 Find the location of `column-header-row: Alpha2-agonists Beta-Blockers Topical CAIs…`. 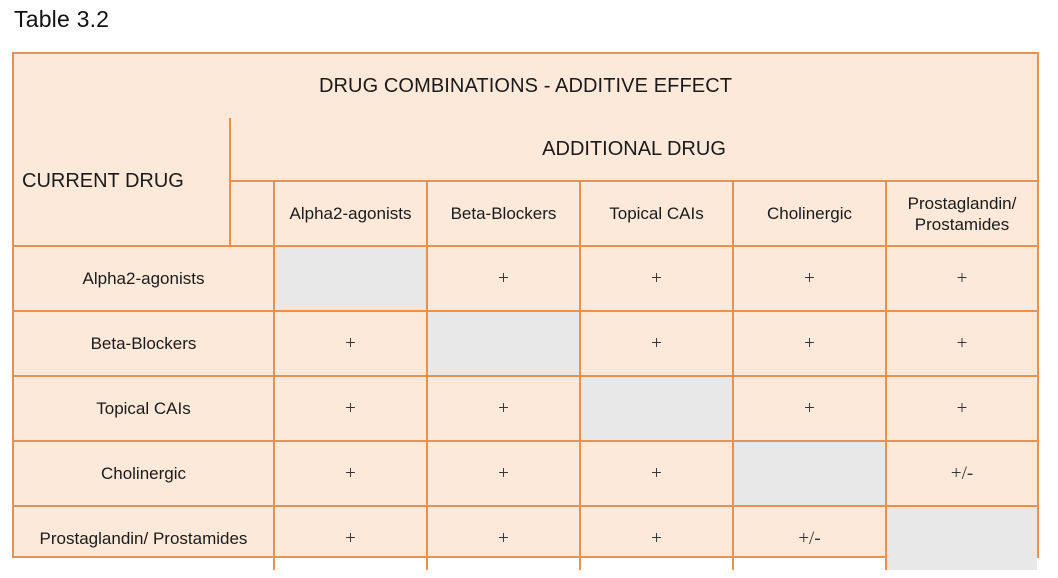

column-header-row: Alpha2-agonists Beta-Blockers Topical CAIs… is located at coordinates (526, 213).